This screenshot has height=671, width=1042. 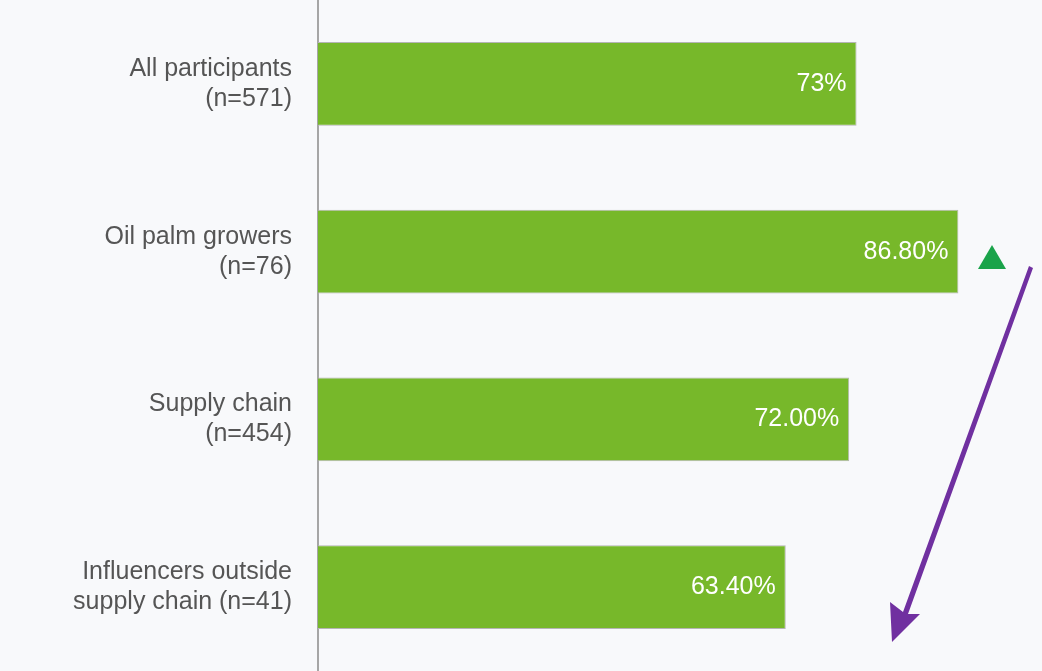 I want to click on y-tick-label: Influencers outside supply chain (n=41), so click(x=182, y=585).